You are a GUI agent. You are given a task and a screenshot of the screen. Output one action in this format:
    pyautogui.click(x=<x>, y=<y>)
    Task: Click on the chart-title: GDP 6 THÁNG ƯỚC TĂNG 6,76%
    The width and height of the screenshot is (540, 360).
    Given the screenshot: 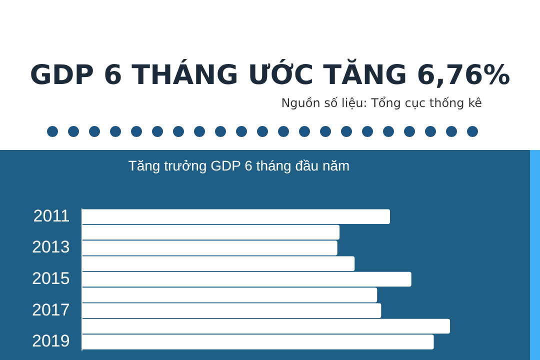 What is the action you would take?
    pyautogui.click(x=270, y=75)
    